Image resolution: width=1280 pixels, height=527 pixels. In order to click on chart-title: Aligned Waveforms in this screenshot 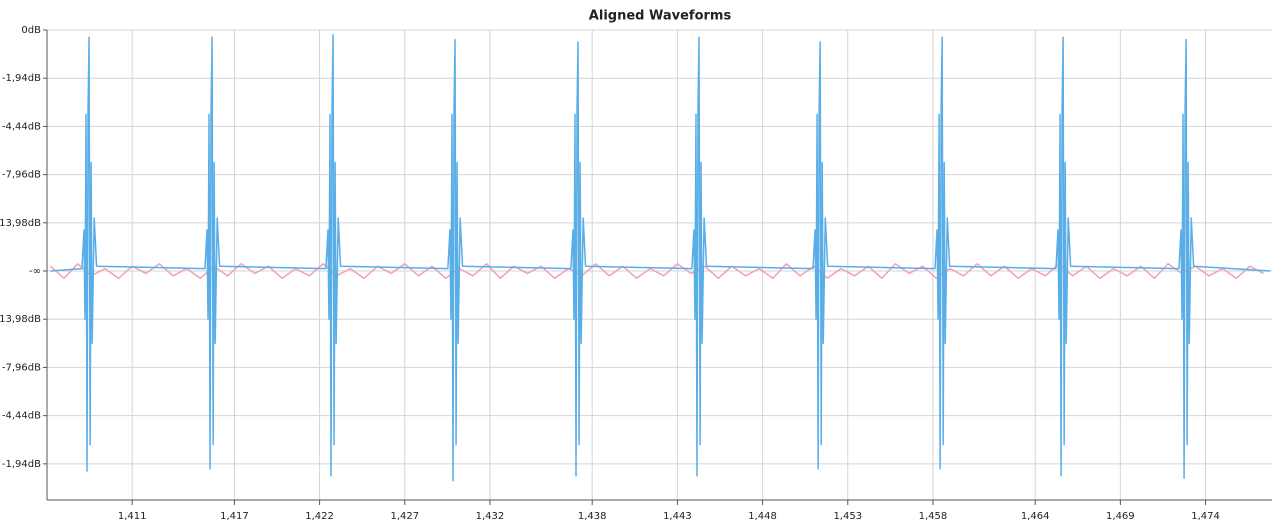, I will do `click(660, 16)`.